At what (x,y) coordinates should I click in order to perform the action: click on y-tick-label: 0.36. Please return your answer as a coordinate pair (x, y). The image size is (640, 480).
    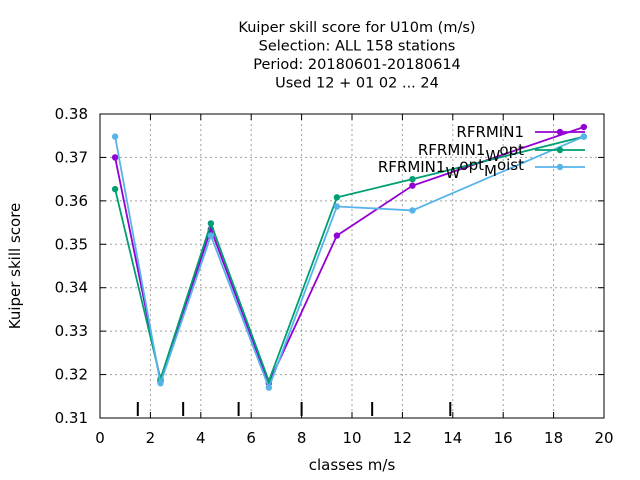
    Looking at the image, I should click on (71, 201).